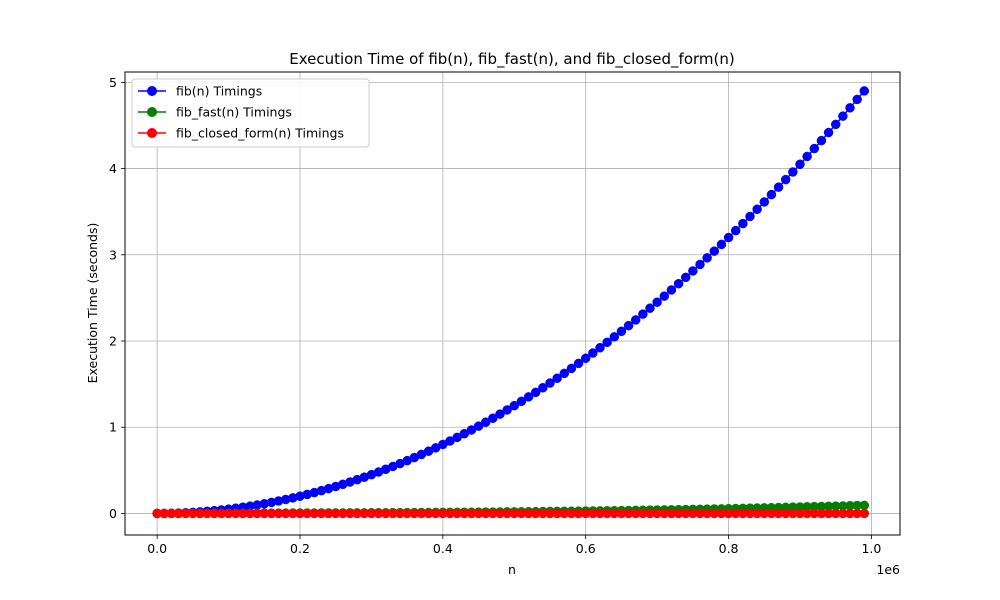 This screenshot has height=600, width=1000. Describe the element at coordinates (113, 427) in the screenshot. I see `y-tick-label: 1` at that location.